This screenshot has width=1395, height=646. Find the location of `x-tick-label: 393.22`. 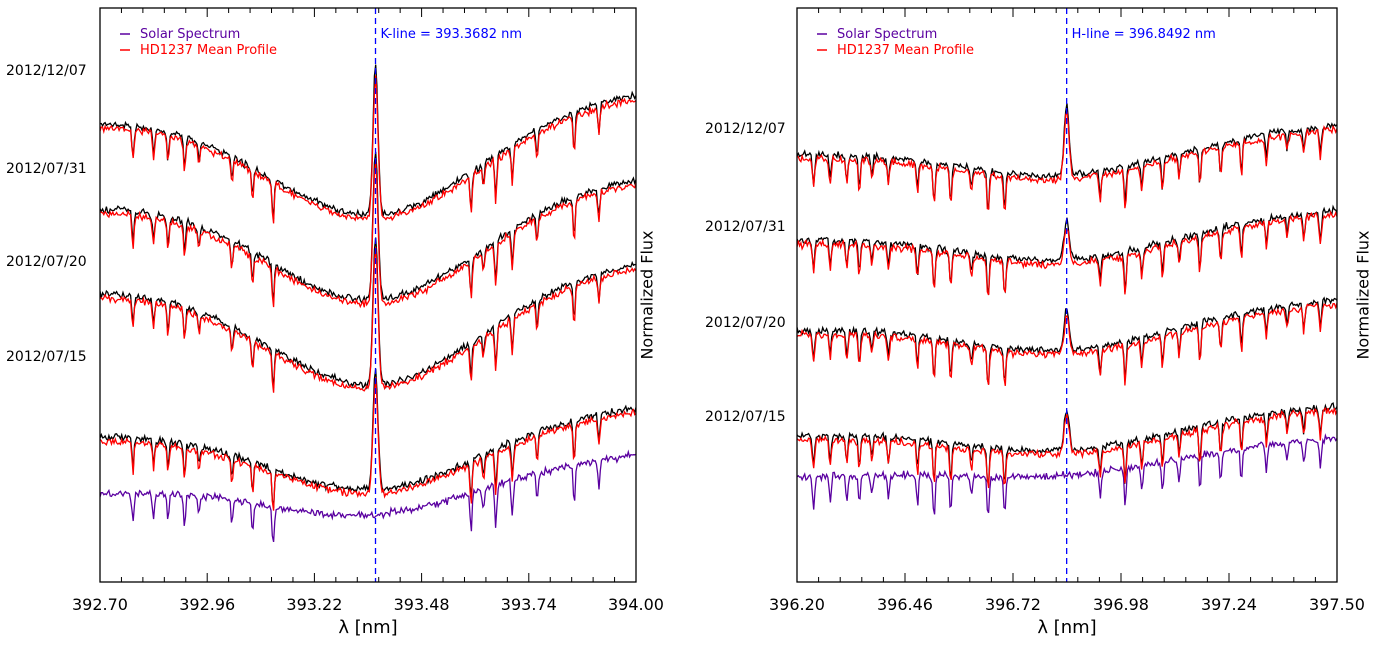

x-tick-label: 393.22 is located at coordinates (314, 604).